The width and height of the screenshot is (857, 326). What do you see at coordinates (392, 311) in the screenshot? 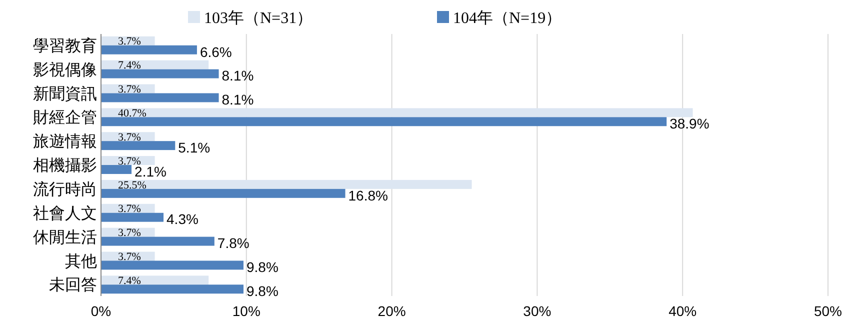
I see `x-tick-label: 20%` at bounding box center [392, 311].